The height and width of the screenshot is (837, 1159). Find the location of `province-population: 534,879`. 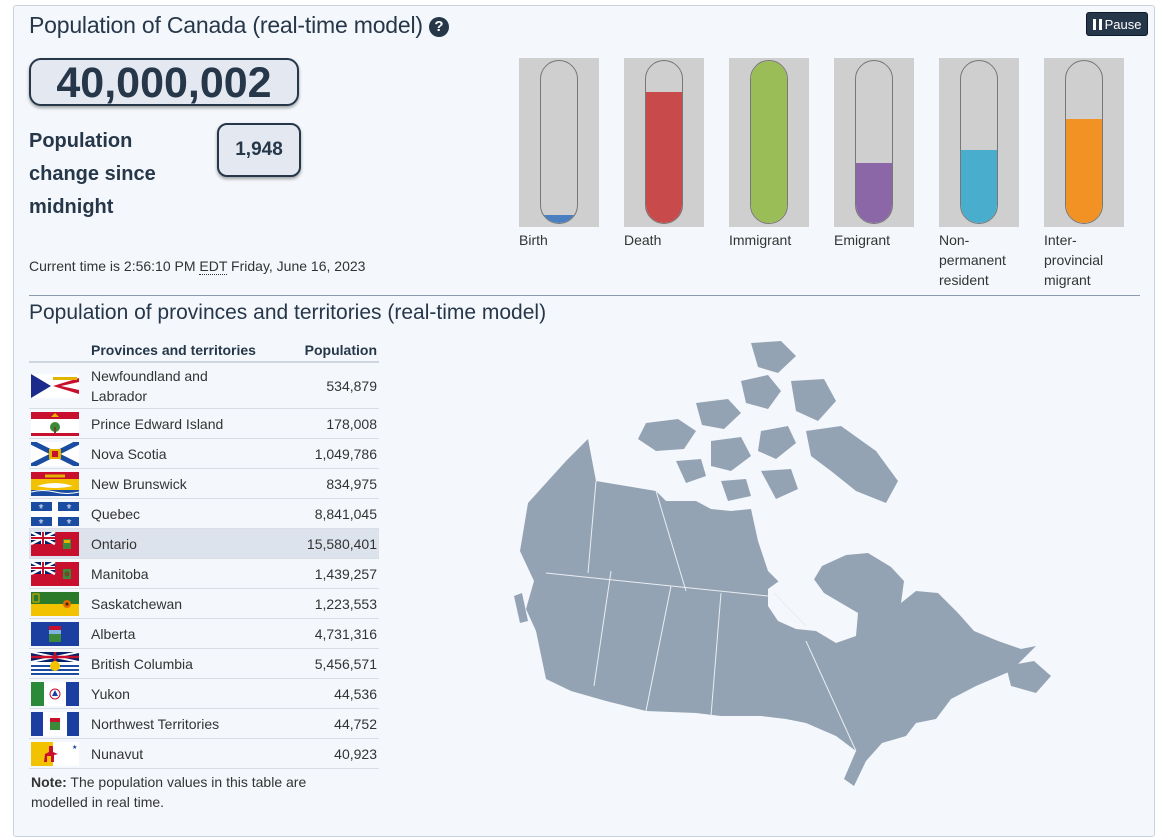

province-population: 534,879 is located at coordinates (340, 385).